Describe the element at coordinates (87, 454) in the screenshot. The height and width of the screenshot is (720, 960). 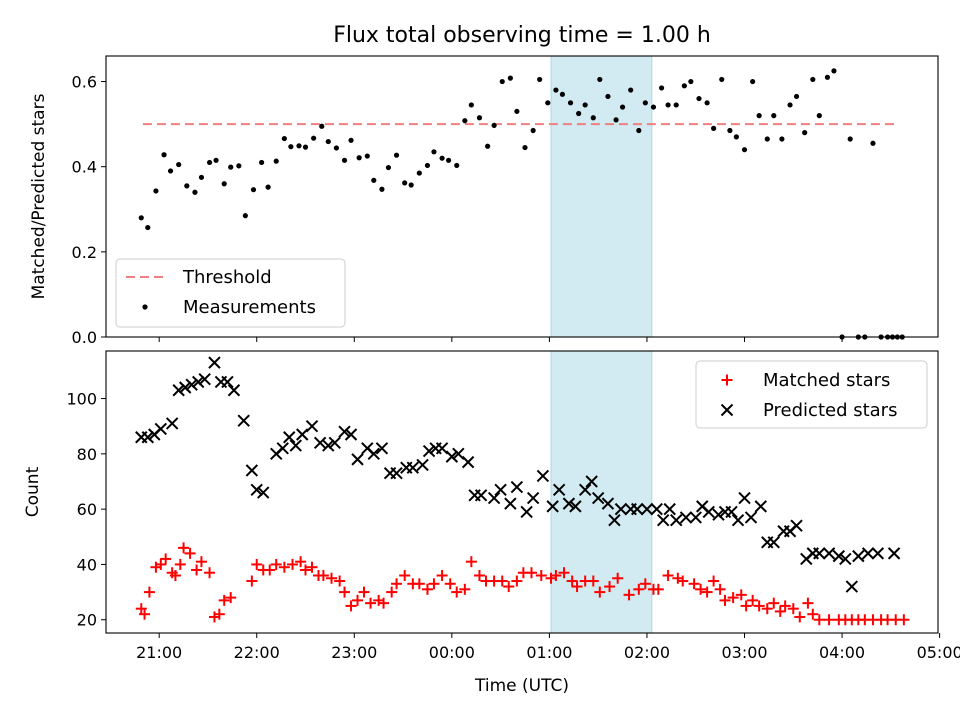
I see `y-tick-label: 80` at that location.